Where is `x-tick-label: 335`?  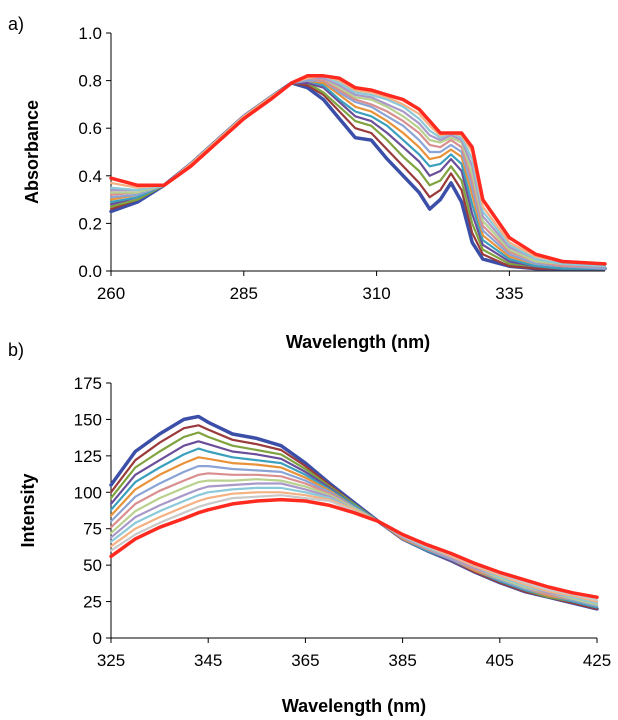
x-tick-label: 335 is located at coordinates (509, 293).